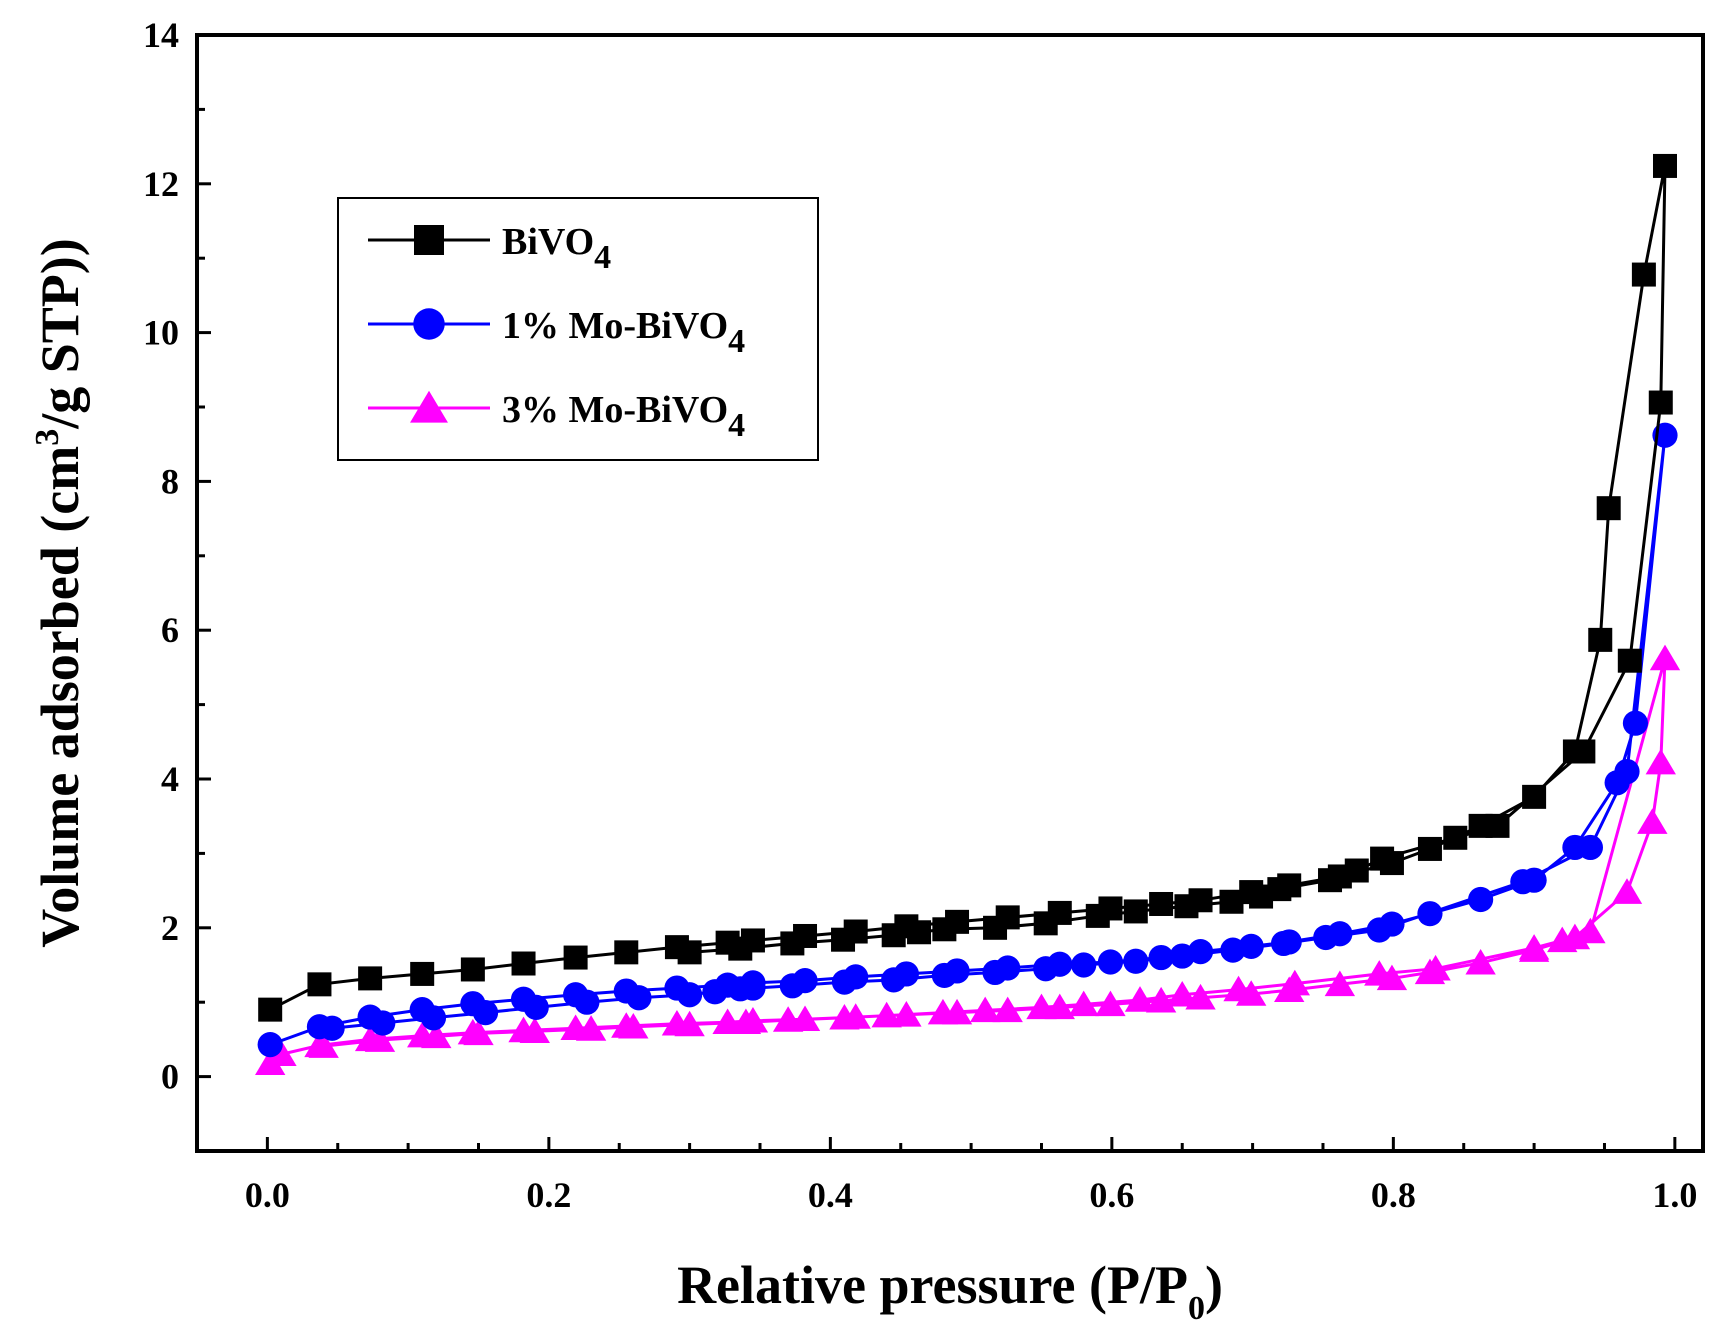 The width and height of the screenshot is (1709, 1339). I want to click on legend-label-subscript: 4, so click(736, 341).